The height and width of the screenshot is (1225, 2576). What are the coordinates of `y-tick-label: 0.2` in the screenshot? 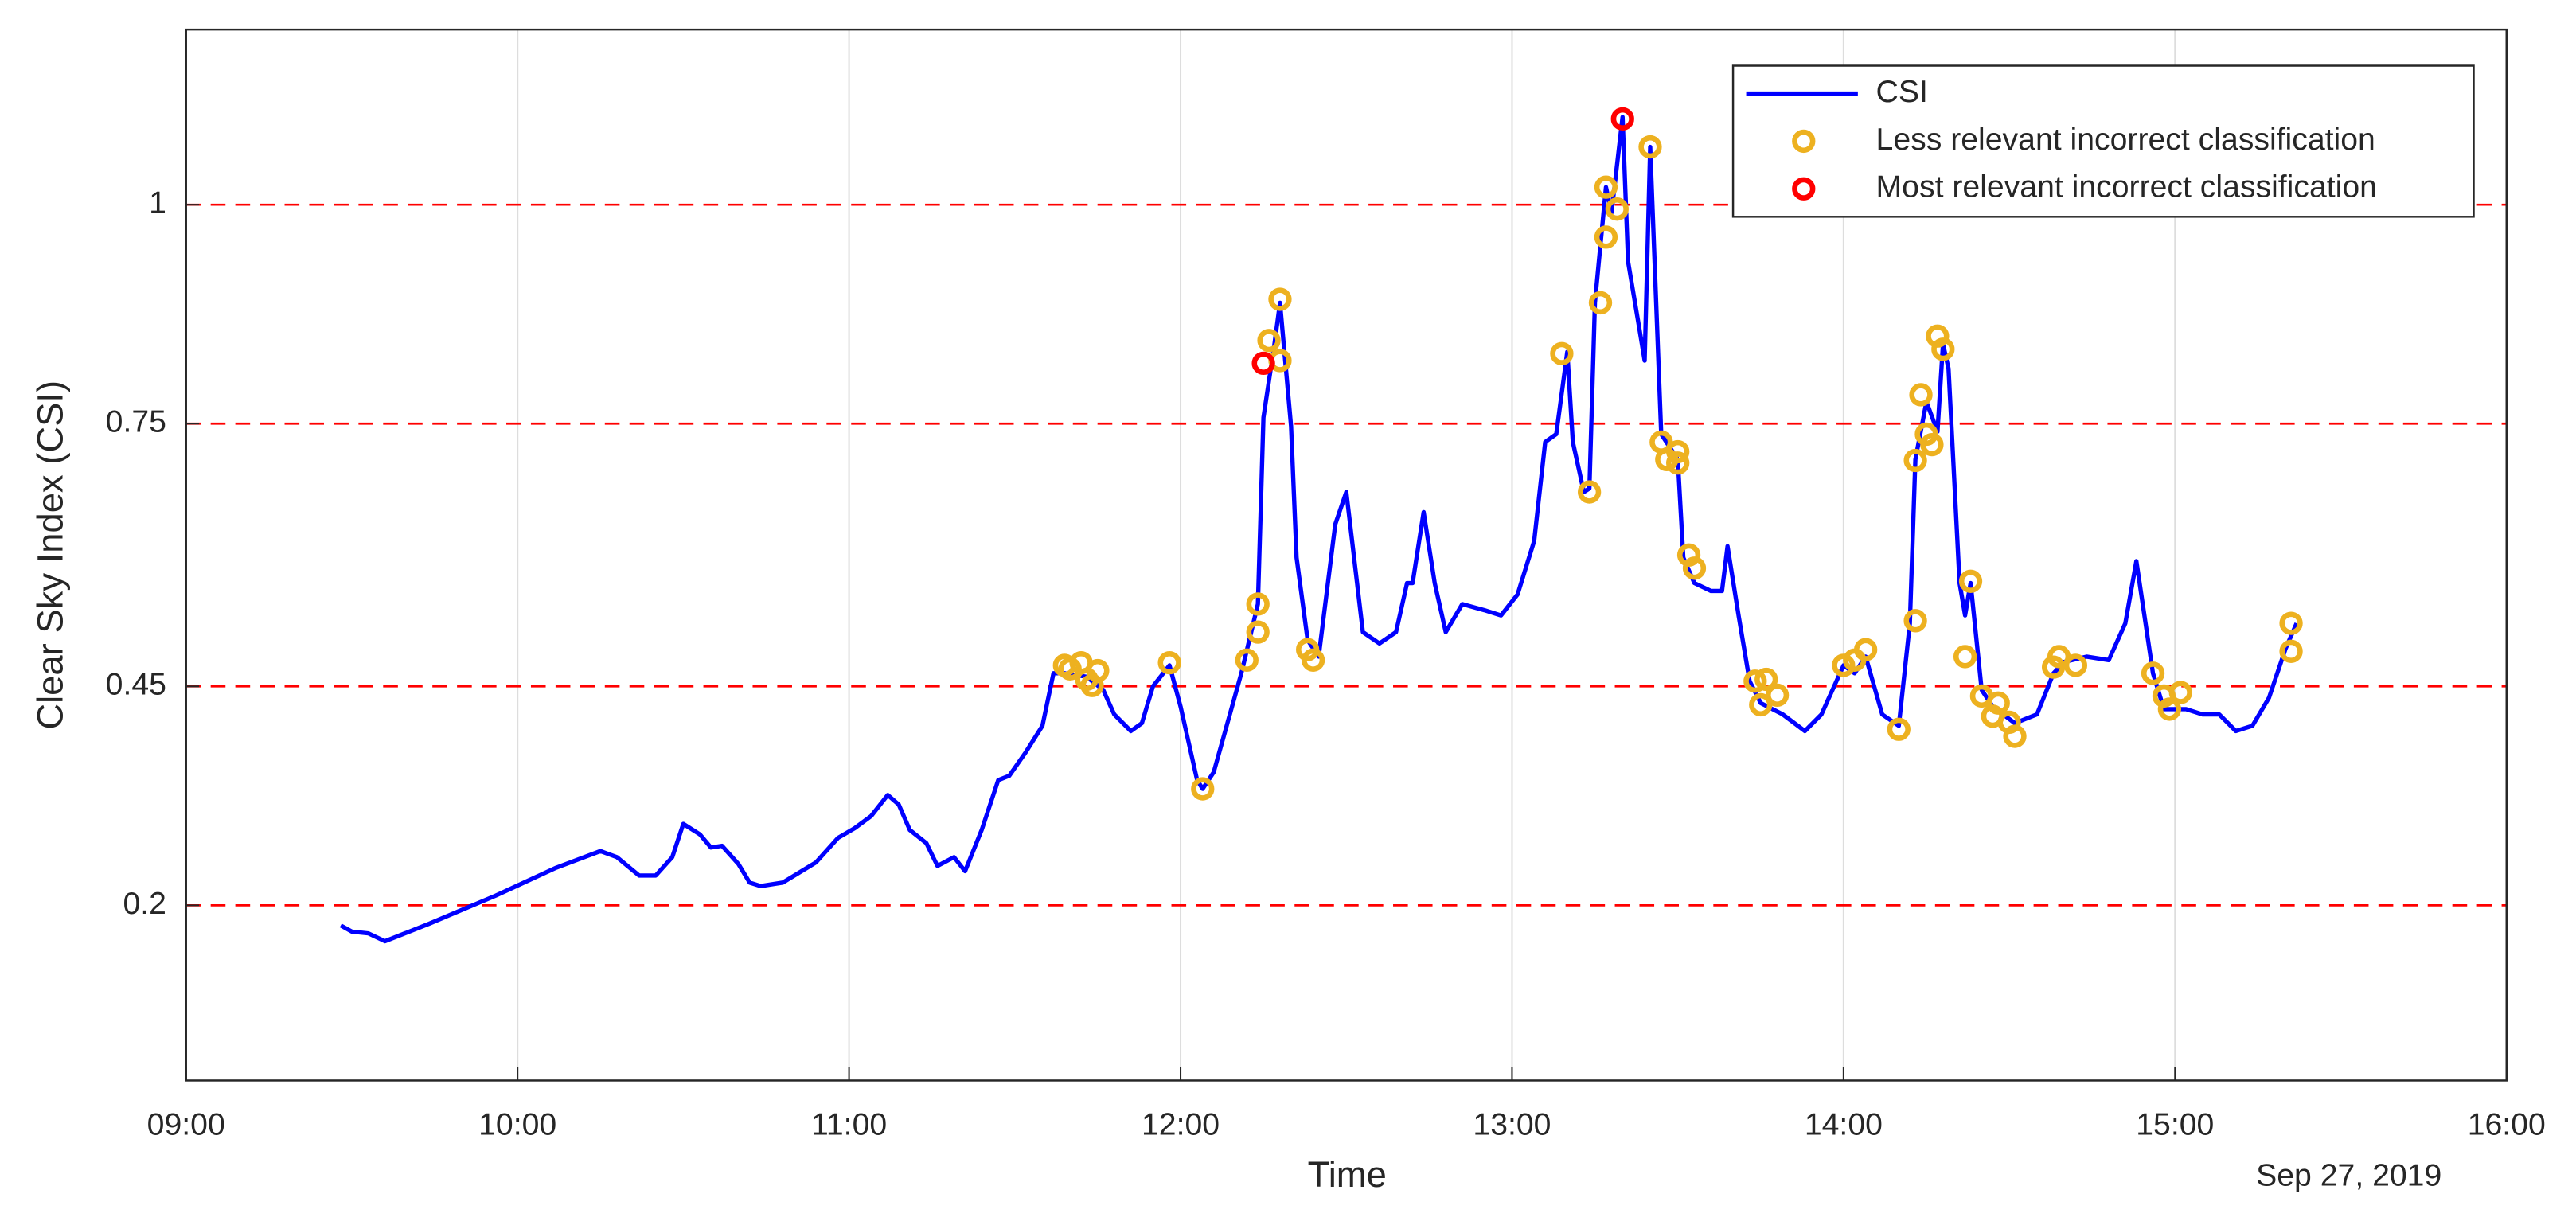 It's located at (144, 904).